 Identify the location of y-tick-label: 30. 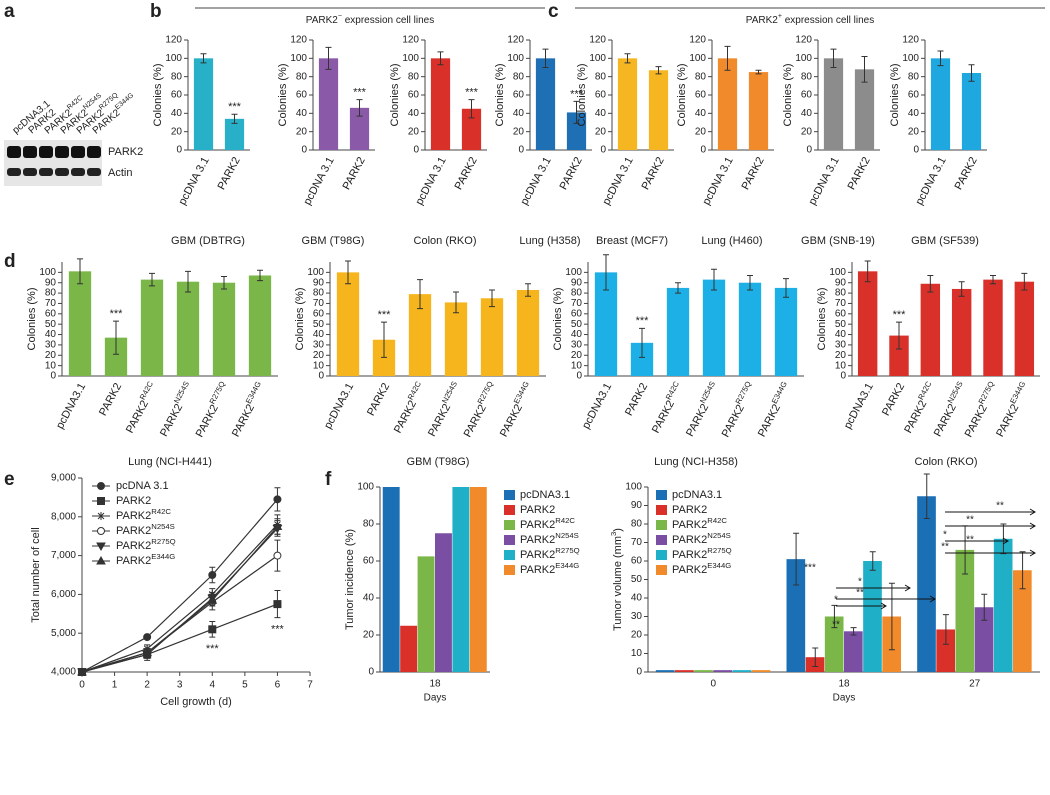
(319, 345).